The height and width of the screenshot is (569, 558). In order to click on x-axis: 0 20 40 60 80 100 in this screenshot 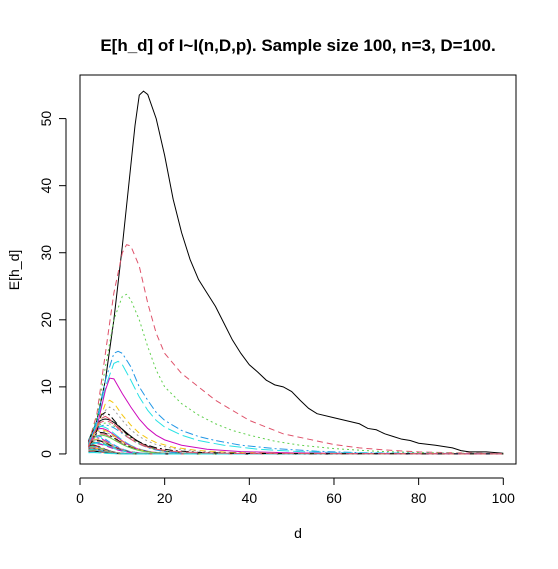, I will do `click(296, 491)`.